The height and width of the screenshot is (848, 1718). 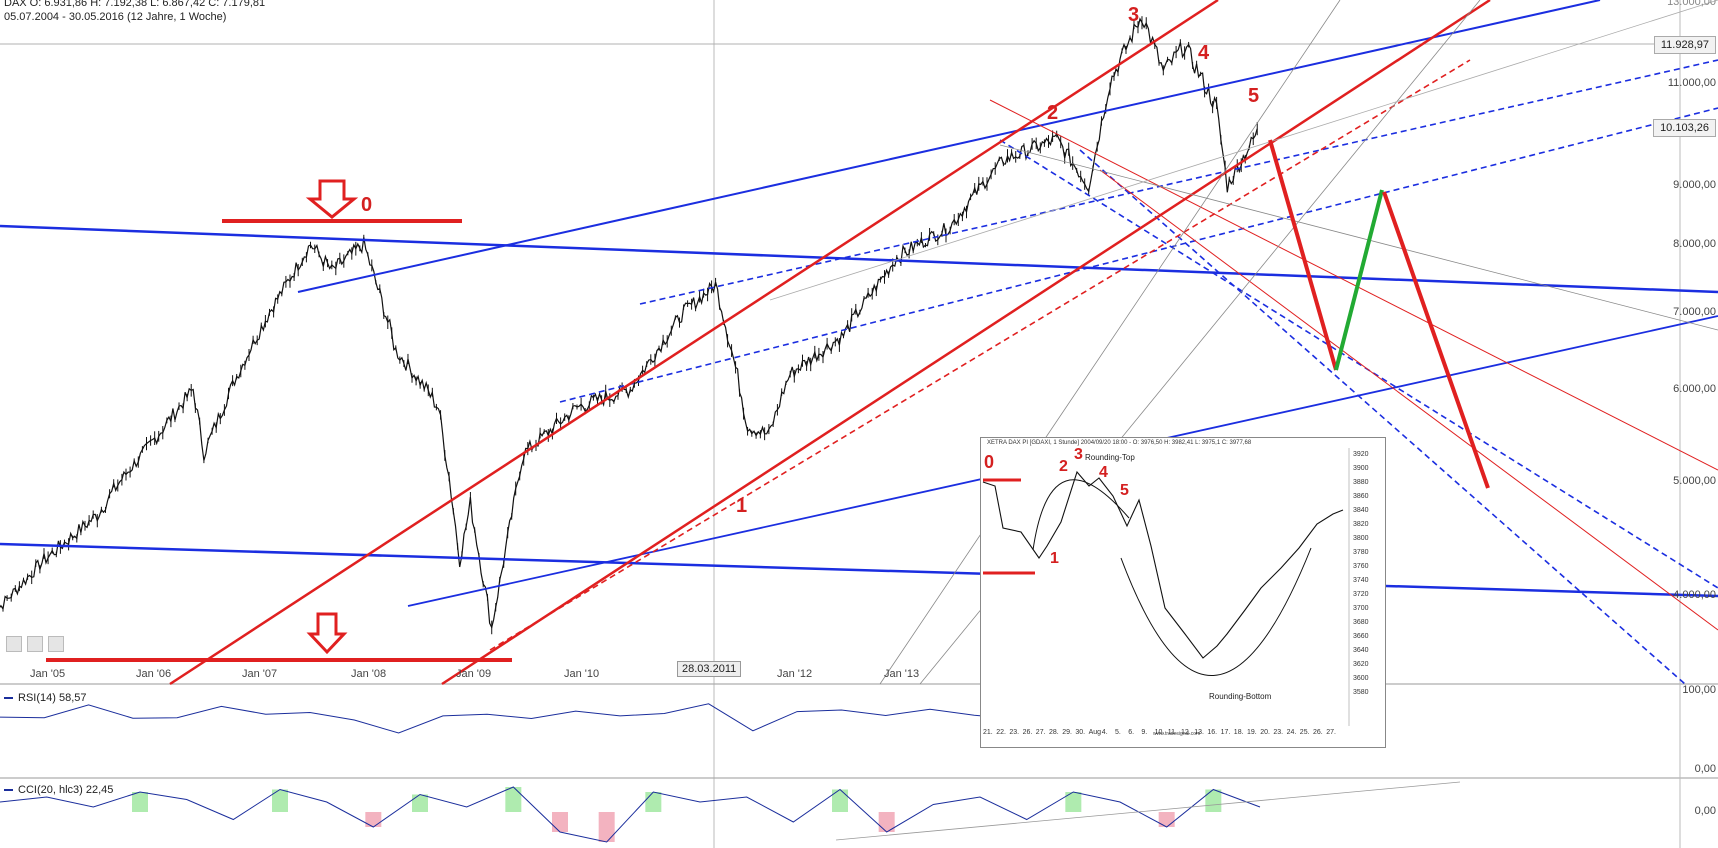 I want to click on inset-rounding-bottom-arc, so click(x=1216, y=611).